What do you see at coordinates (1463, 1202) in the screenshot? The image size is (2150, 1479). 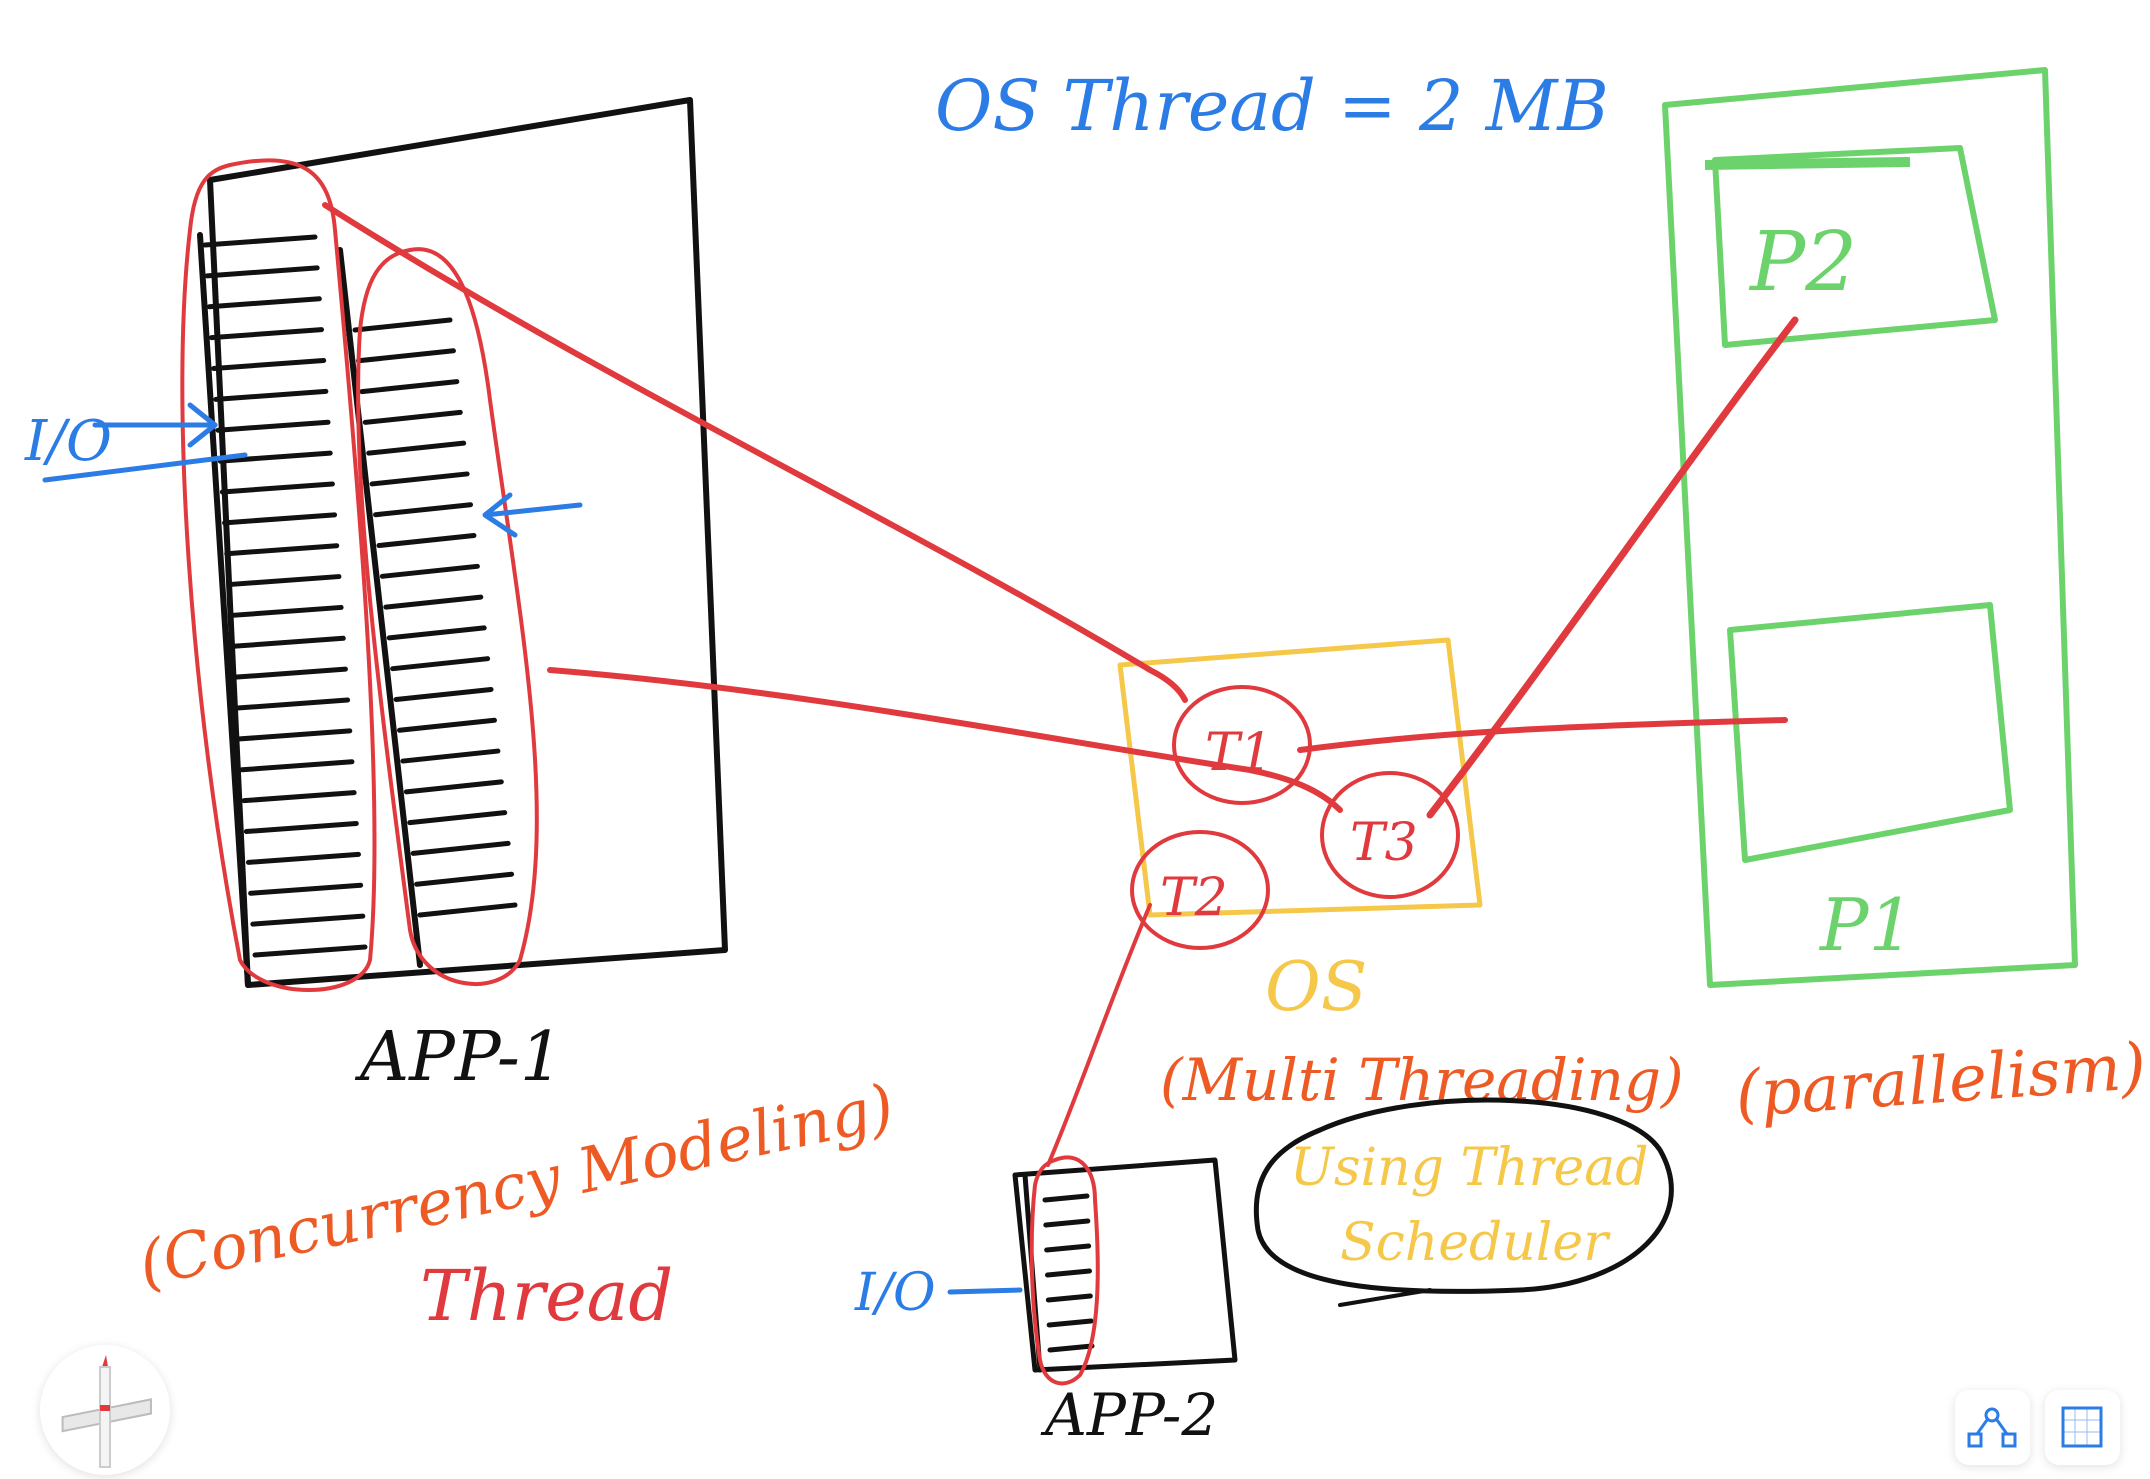 I see `scheduler-bubble: Using Thread Scheduler` at bounding box center [1463, 1202].